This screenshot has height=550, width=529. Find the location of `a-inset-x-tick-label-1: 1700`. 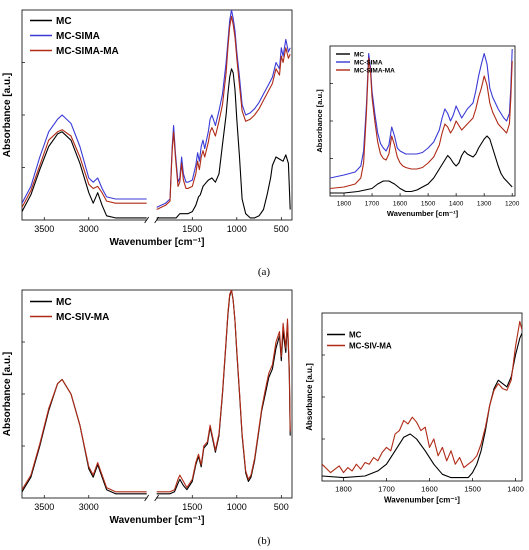

a-inset-x-tick-label-1: 1700 is located at coordinates (372, 204).